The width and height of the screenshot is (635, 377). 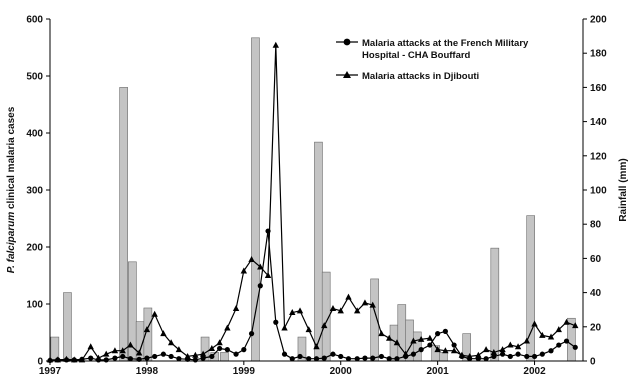 What do you see at coordinates (593, 362) in the screenshot?
I see `y2-tick-label: 0` at bounding box center [593, 362].